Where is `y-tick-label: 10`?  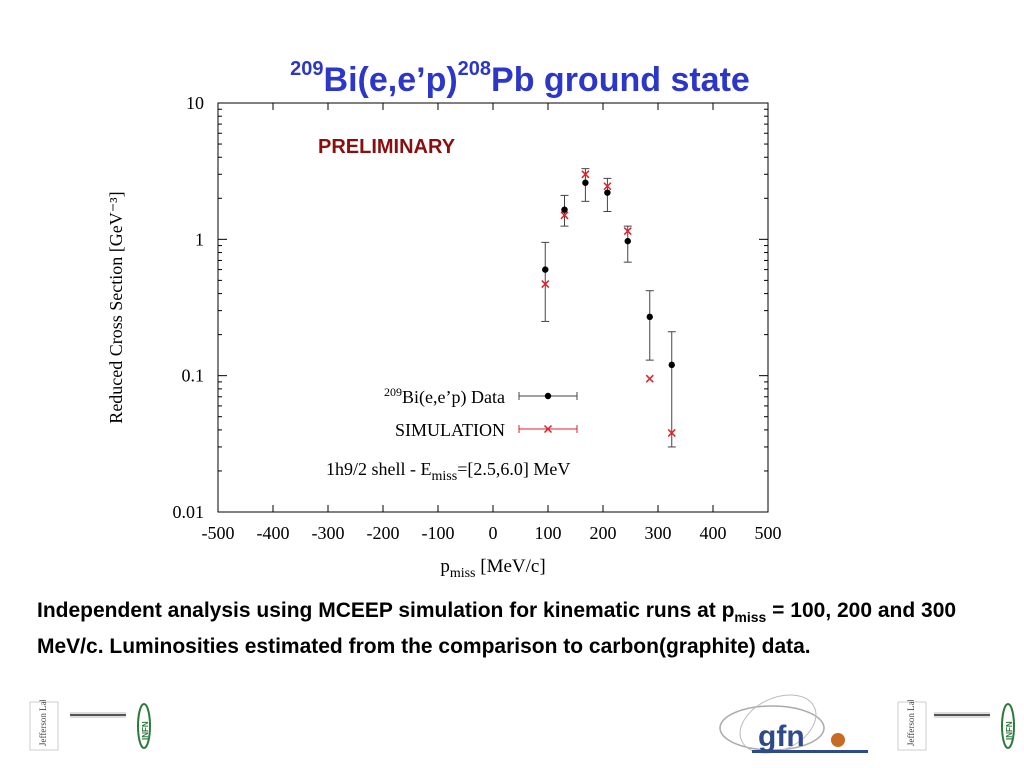 y-tick-label: 10 is located at coordinates (195, 103).